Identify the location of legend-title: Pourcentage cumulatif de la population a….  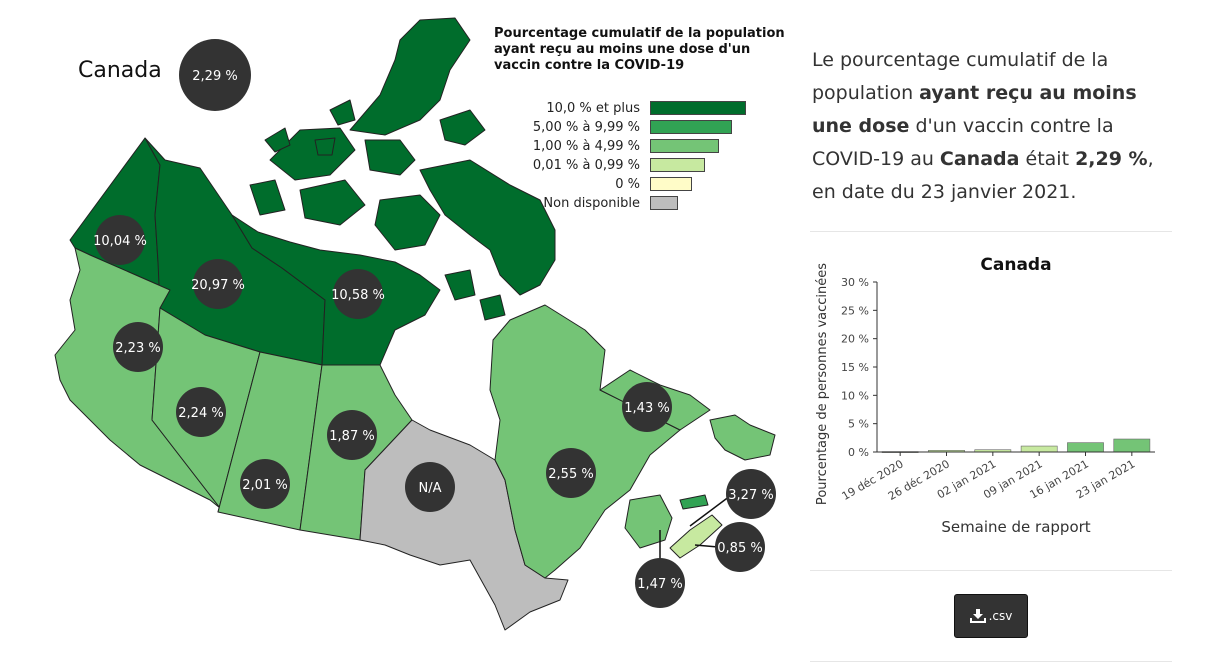
(639, 49).